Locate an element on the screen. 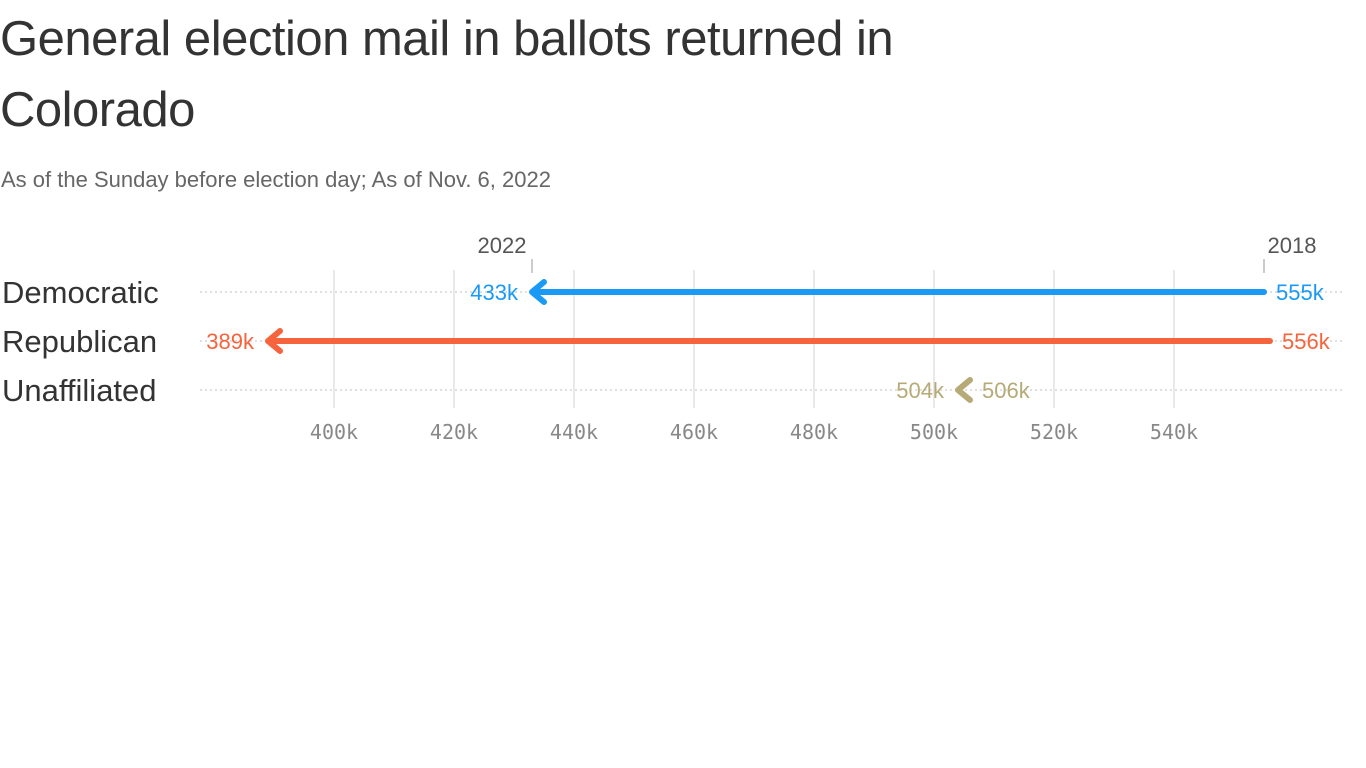 The width and height of the screenshot is (1366, 768). value-label-2018: 556k is located at coordinates (1306, 341).